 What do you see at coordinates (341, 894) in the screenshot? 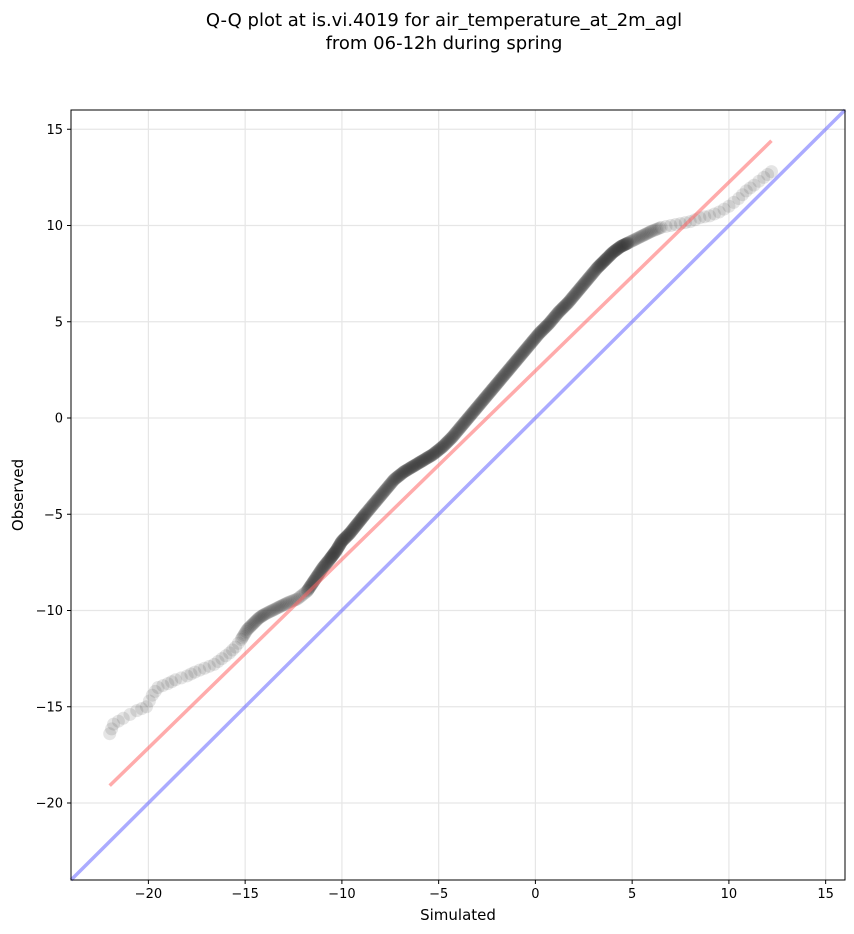
I see `x-tick-label: −10` at bounding box center [341, 894].